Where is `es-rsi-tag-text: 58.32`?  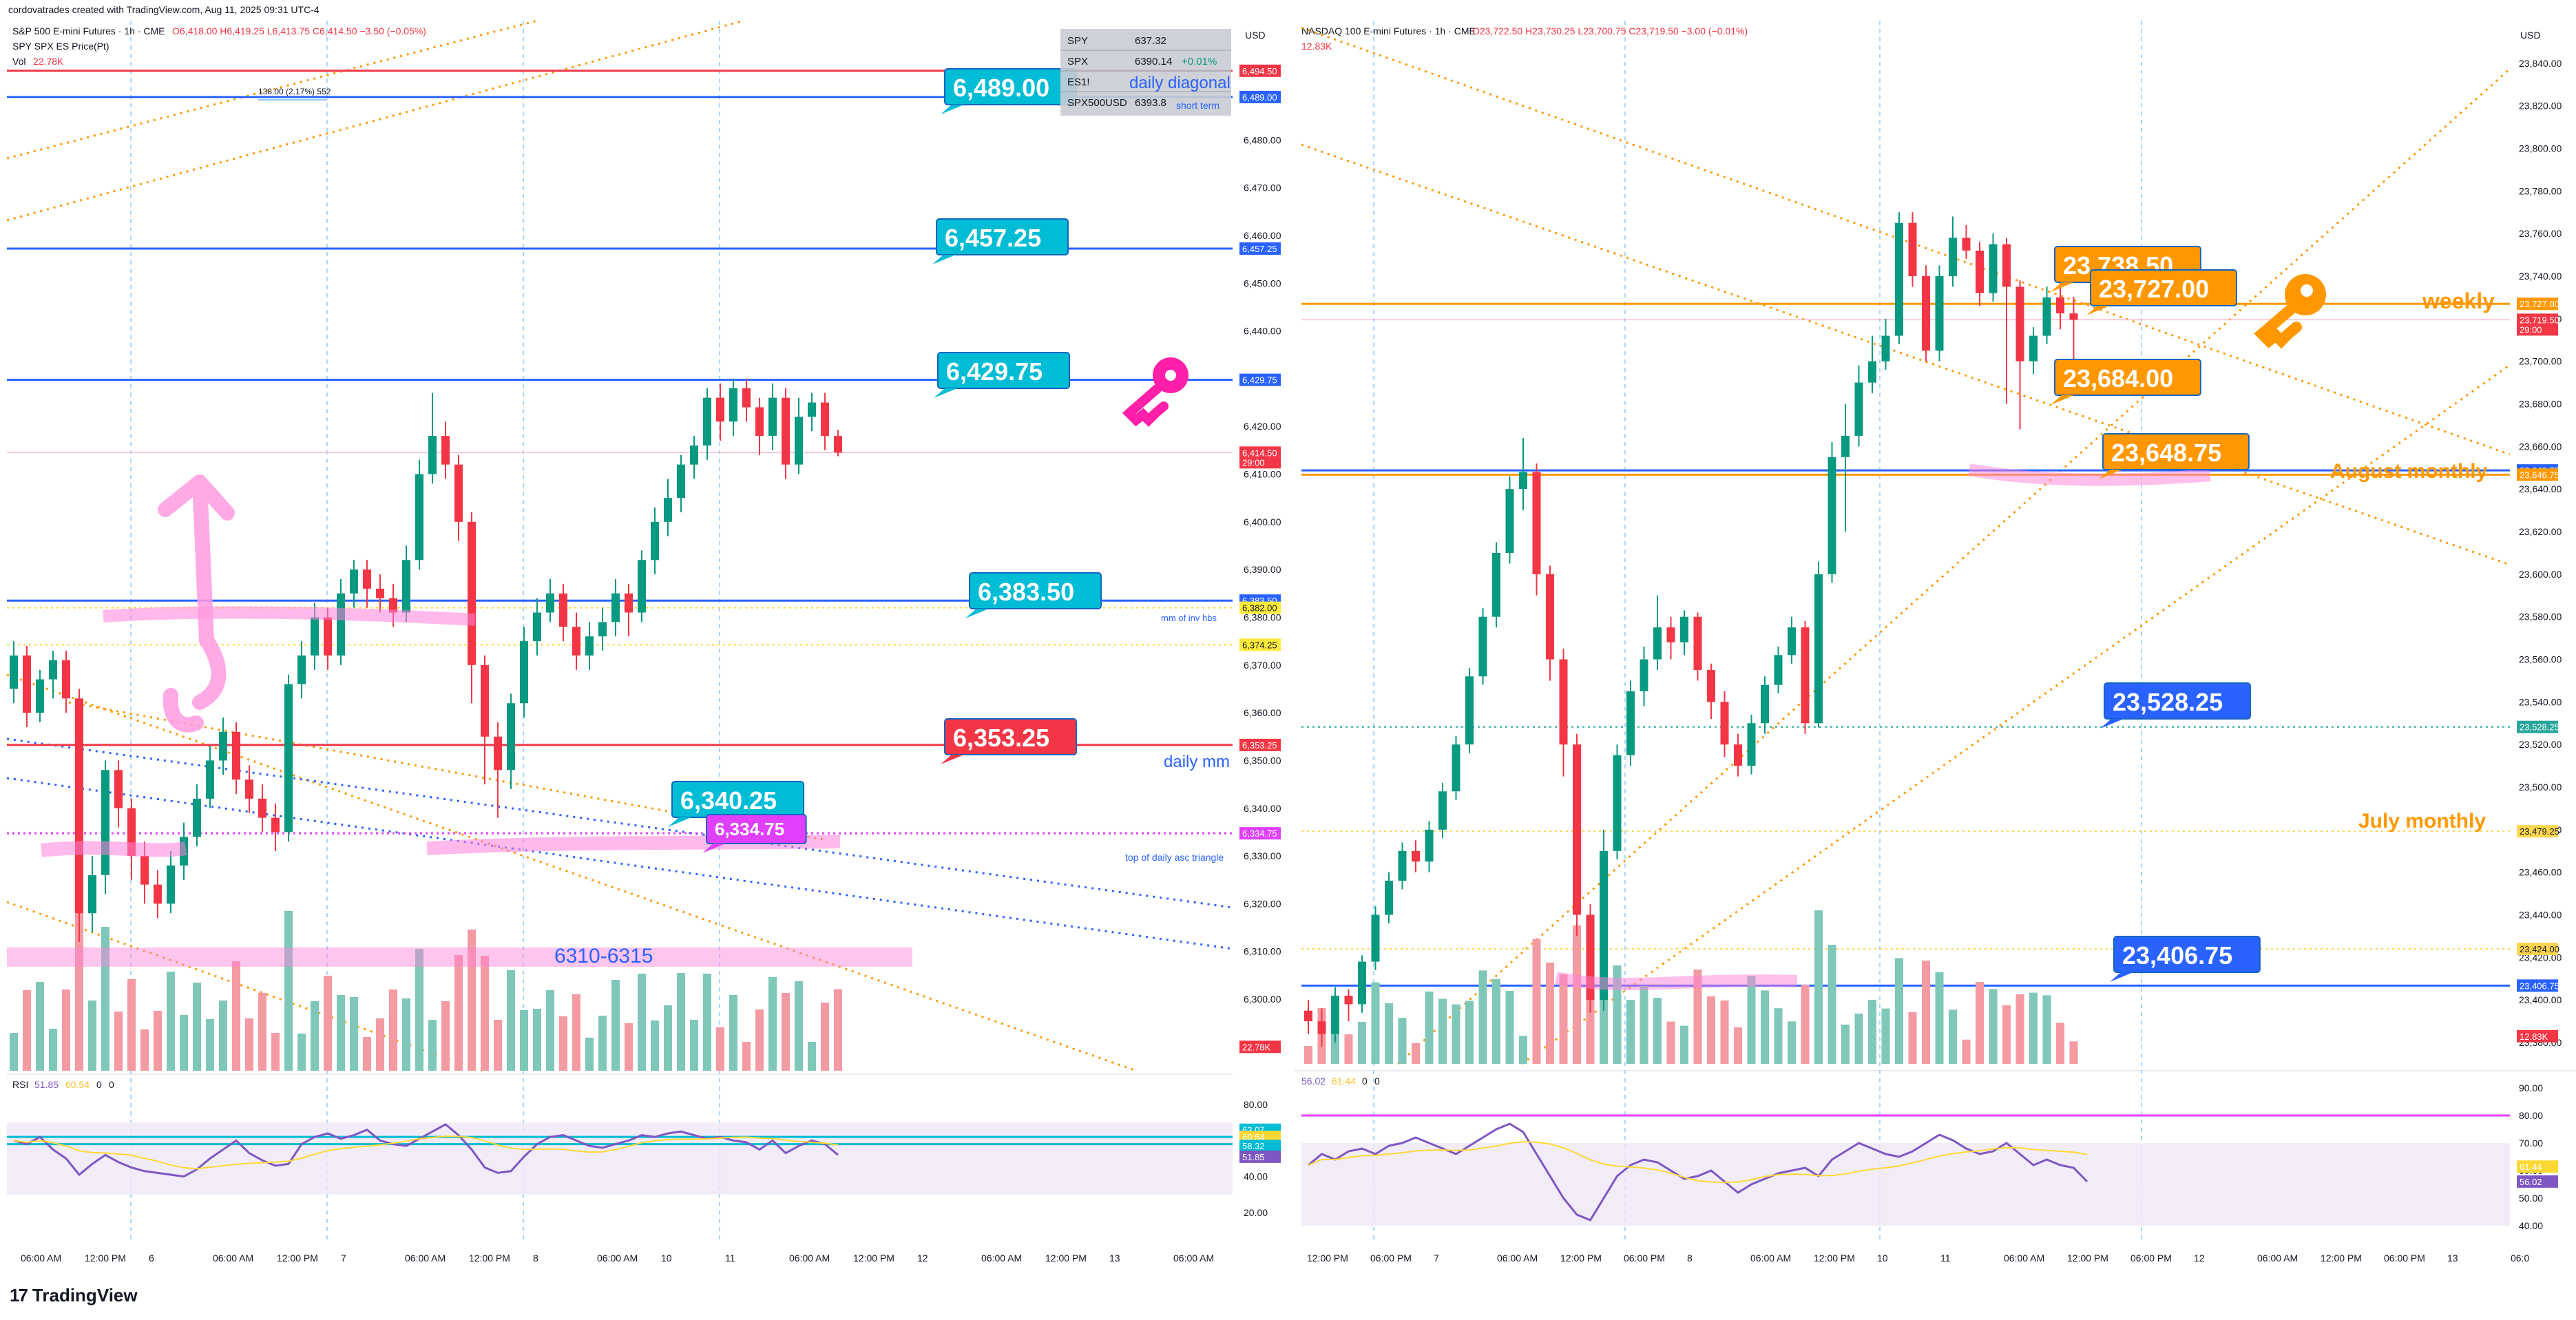
es-rsi-tag-text: 58.32 is located at coordinates (1253, 1146).